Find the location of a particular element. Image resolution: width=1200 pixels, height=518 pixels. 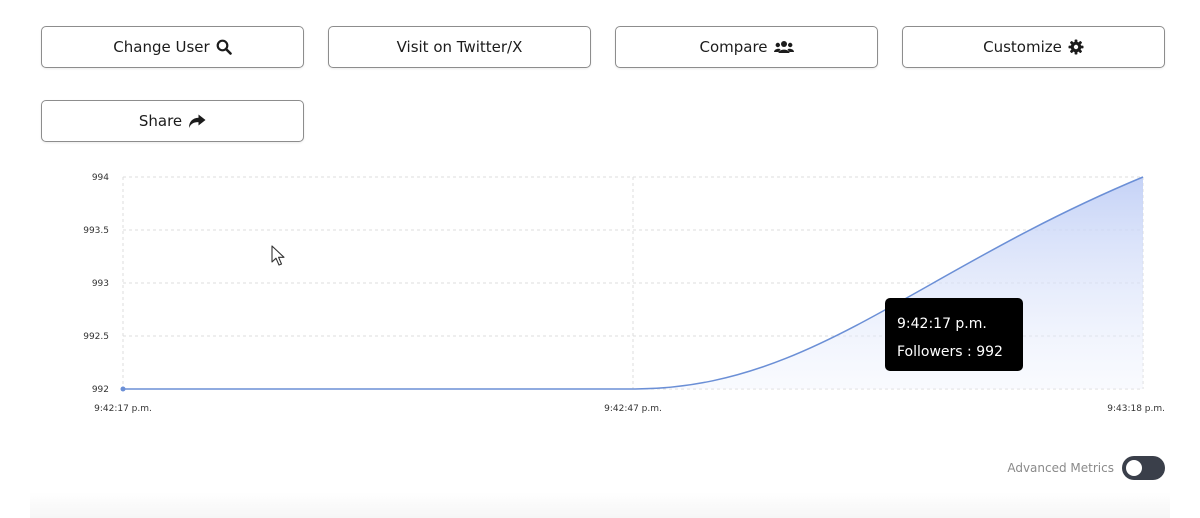

advanced-metrics-toggle is located at coordinates (1143, 468).